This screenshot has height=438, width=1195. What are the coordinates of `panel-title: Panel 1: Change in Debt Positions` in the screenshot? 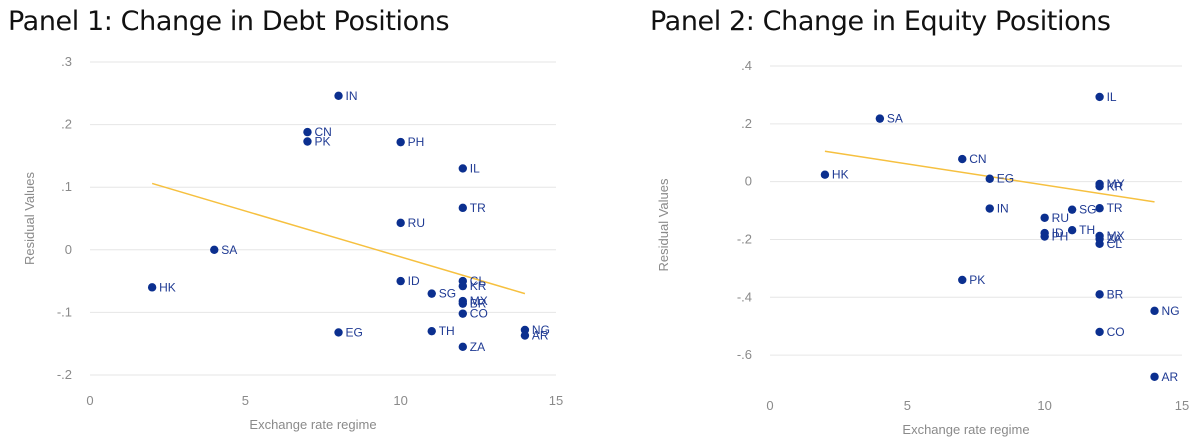 It's located at (229, 21).